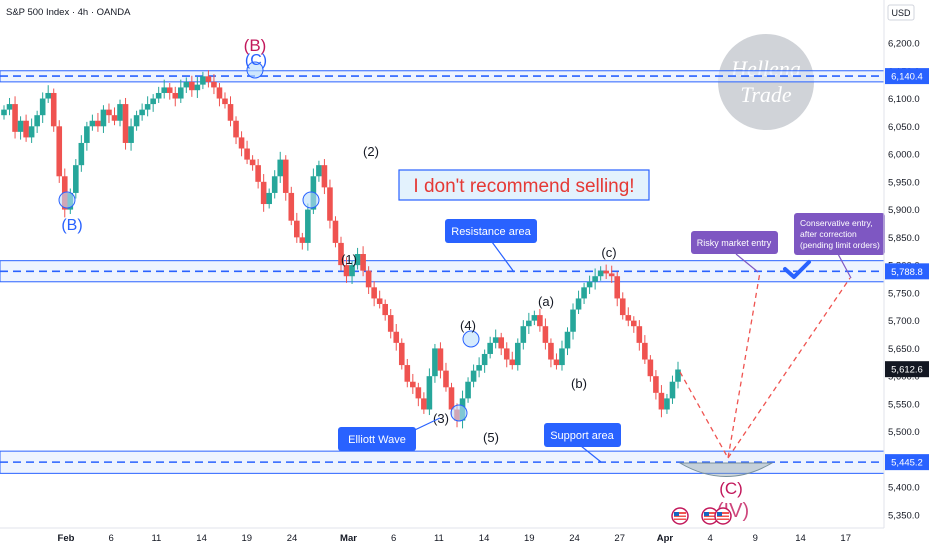 The width and height of the screenshot is (932, 550). What do you see at coordinates (389, 434) in the screenshot?
I see `elliott-callout: Elliott Wave` at bounding box center [389, 434].